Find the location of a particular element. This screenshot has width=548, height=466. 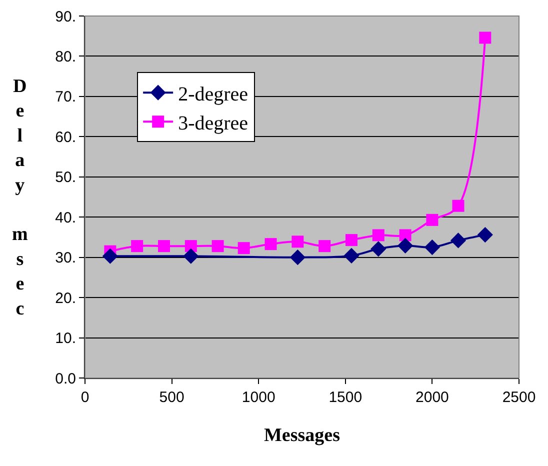

y-tick-label: 60. is located at coordinates (65, 137).